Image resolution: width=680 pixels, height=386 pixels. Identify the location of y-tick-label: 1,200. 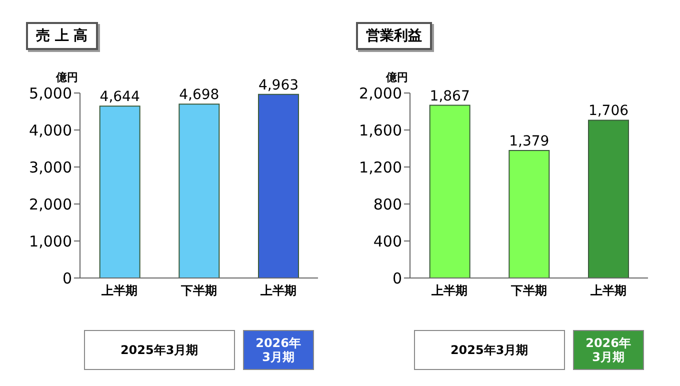
(380, 167).